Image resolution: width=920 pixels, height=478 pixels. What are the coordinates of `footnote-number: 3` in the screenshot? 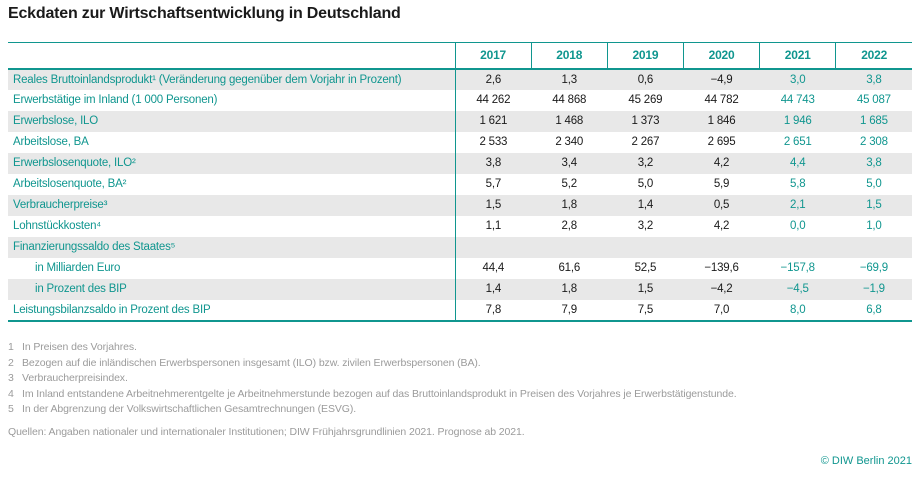 It's located at (11, 378).